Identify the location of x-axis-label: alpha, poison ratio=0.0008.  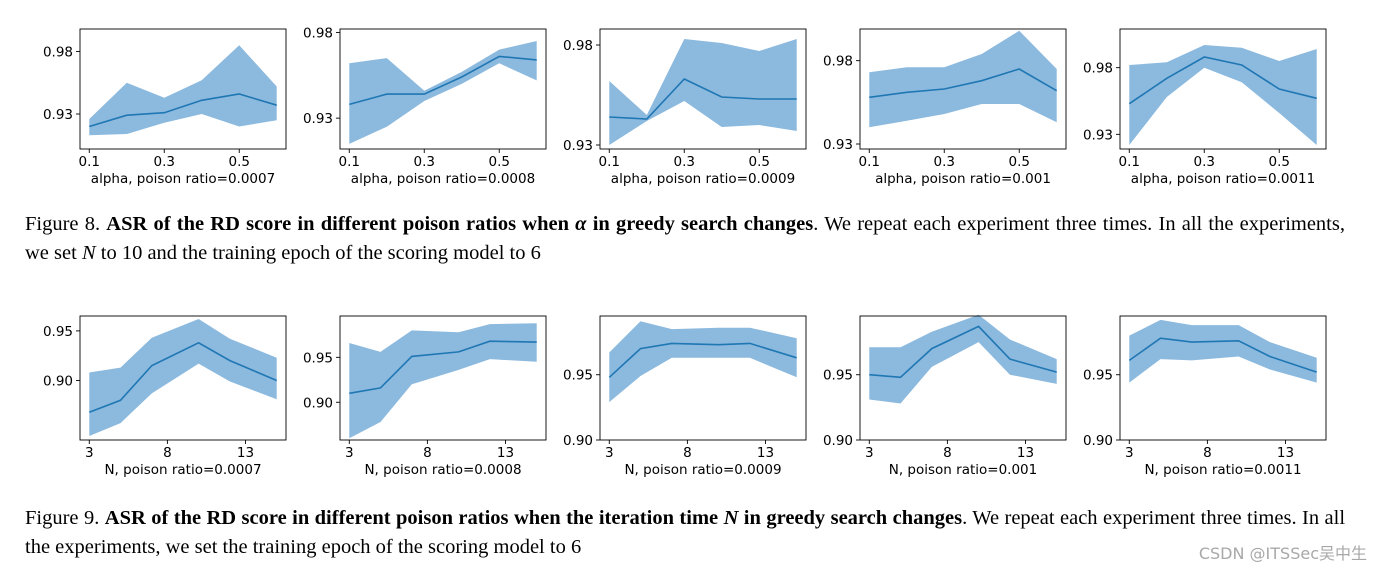
(443, 179).